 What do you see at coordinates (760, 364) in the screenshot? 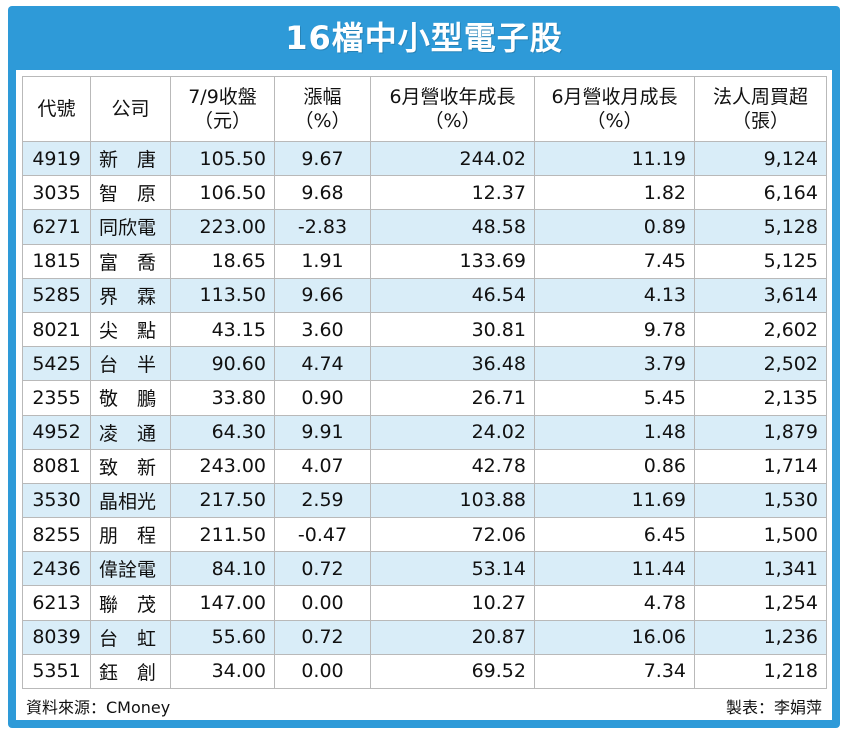
I see `cell-net-buy: 2,502` at bounding box center [760, 364].